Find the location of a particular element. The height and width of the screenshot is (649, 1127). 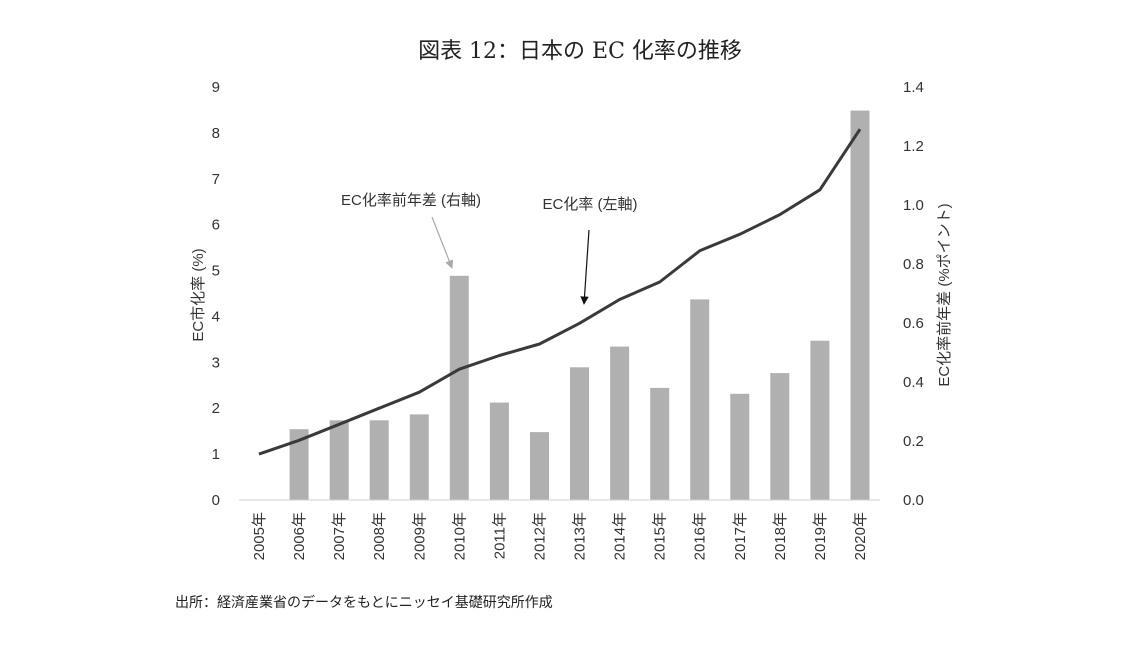

right-tick-label: 0.4 is located at coordinates (913, 382).